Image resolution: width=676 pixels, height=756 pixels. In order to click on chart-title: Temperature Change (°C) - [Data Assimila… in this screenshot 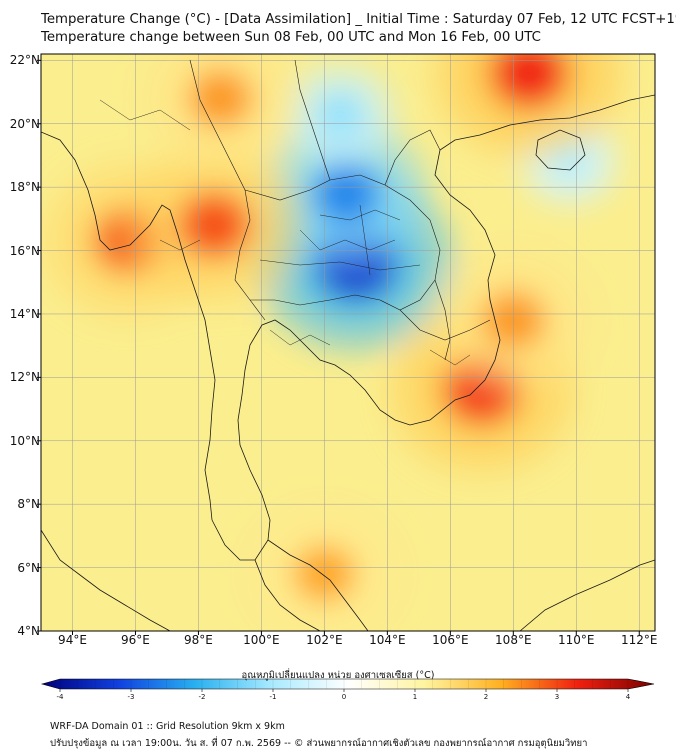, I will do `click(358, 19)`.